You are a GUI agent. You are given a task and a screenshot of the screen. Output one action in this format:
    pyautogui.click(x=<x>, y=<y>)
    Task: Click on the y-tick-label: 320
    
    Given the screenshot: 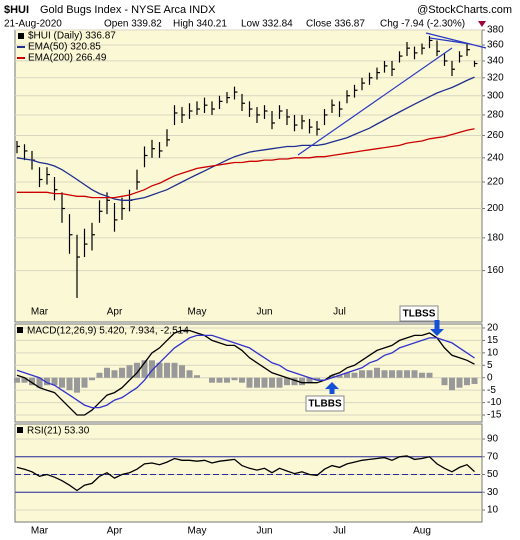 What is the action you would take?
    pyautogui.click(x=495, y=77)
    